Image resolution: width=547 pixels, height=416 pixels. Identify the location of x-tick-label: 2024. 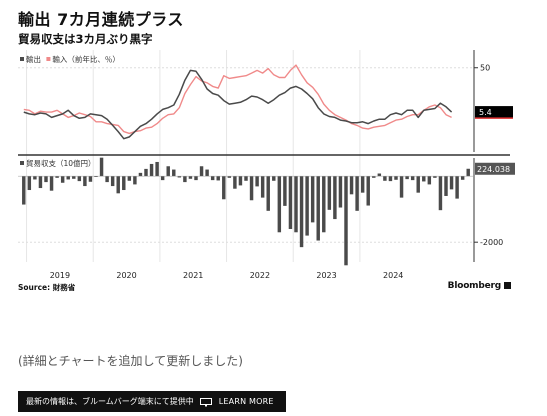
(393, 275).